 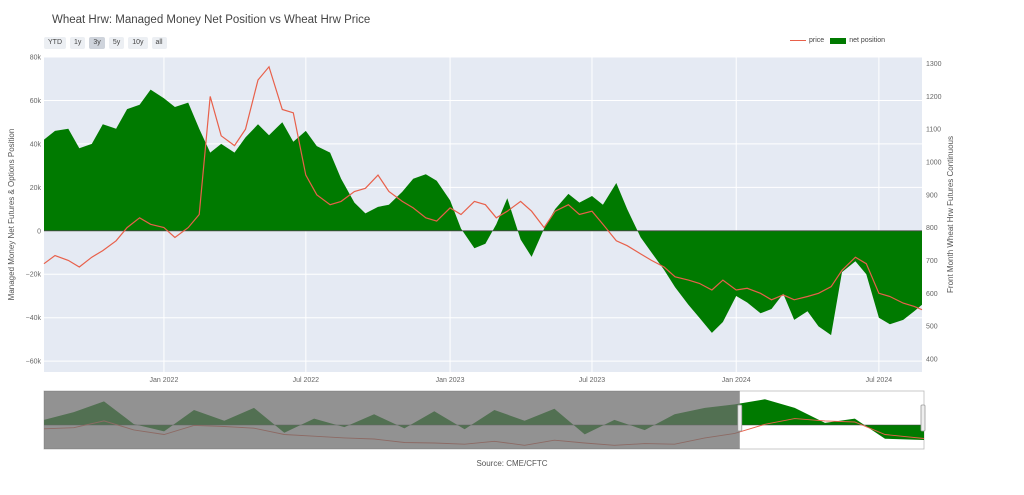 I want to click on x-tick-label: Jul 2024, so click(x=879, y=380).